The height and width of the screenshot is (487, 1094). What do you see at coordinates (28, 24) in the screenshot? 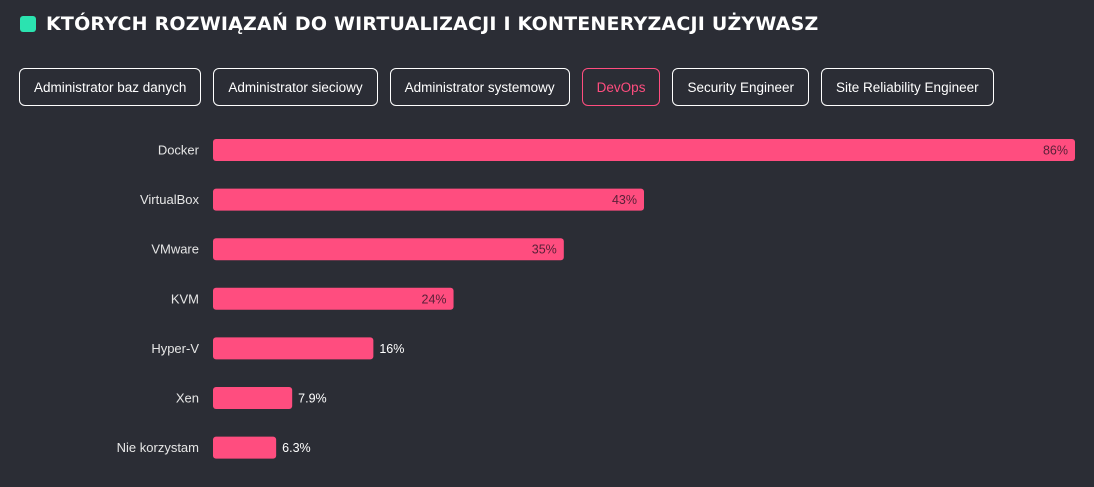
I see `square-marker-icon` at bounding box center [28, 24].